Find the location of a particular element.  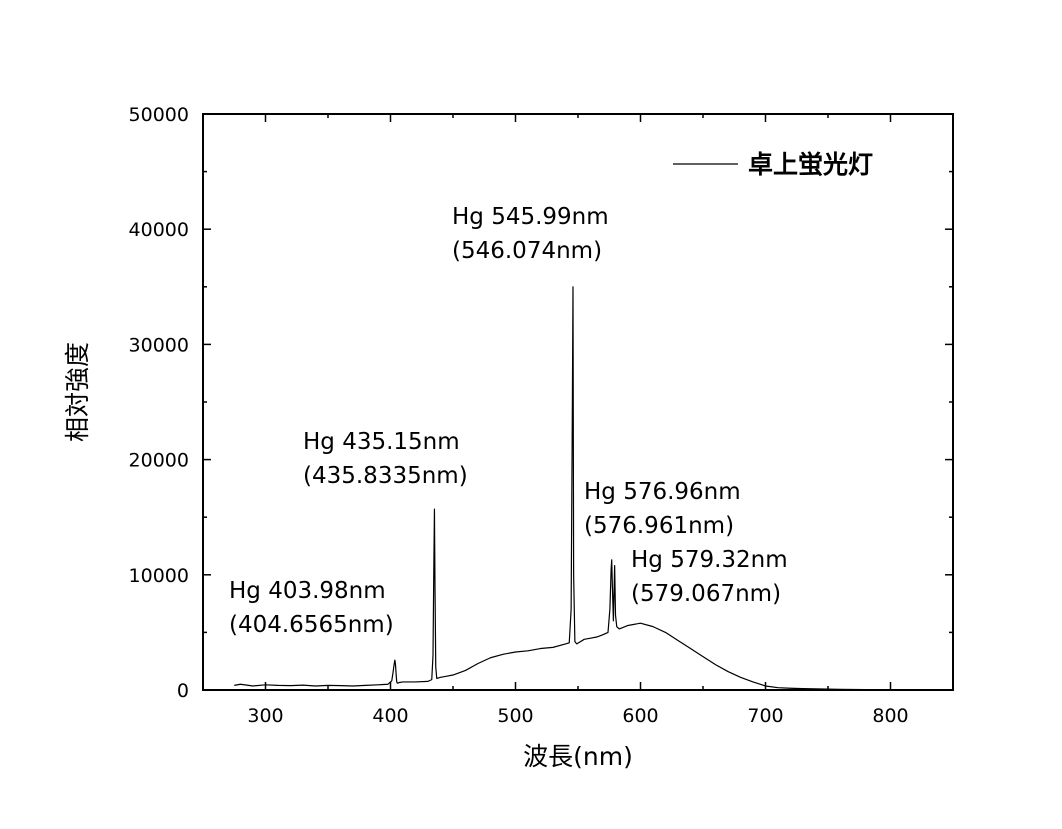

peak-annotation-line2: (576.961nm) is located at coordinates (659, 526).